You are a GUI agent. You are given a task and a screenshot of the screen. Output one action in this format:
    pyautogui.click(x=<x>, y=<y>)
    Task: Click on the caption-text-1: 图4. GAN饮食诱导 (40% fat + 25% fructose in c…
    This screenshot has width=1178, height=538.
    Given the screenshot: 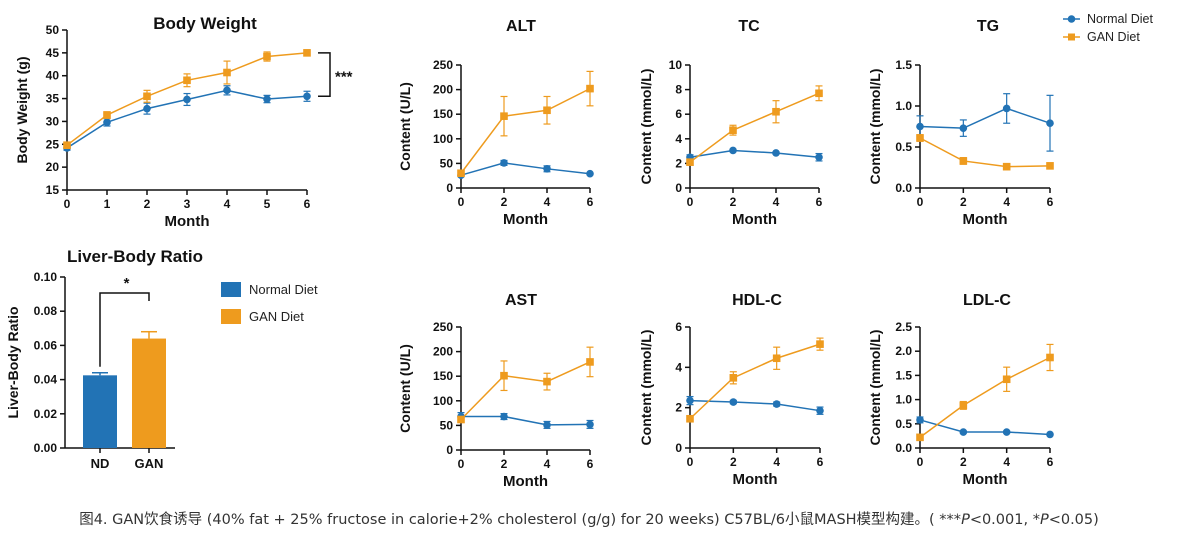 What is the action you would take?
    pyautogui.click(x=520, y=520)
    